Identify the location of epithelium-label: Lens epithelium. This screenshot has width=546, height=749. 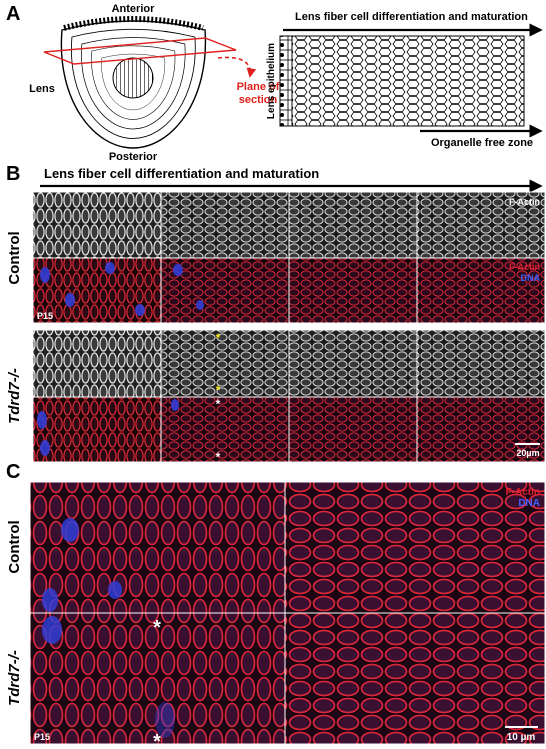
(271, 81).